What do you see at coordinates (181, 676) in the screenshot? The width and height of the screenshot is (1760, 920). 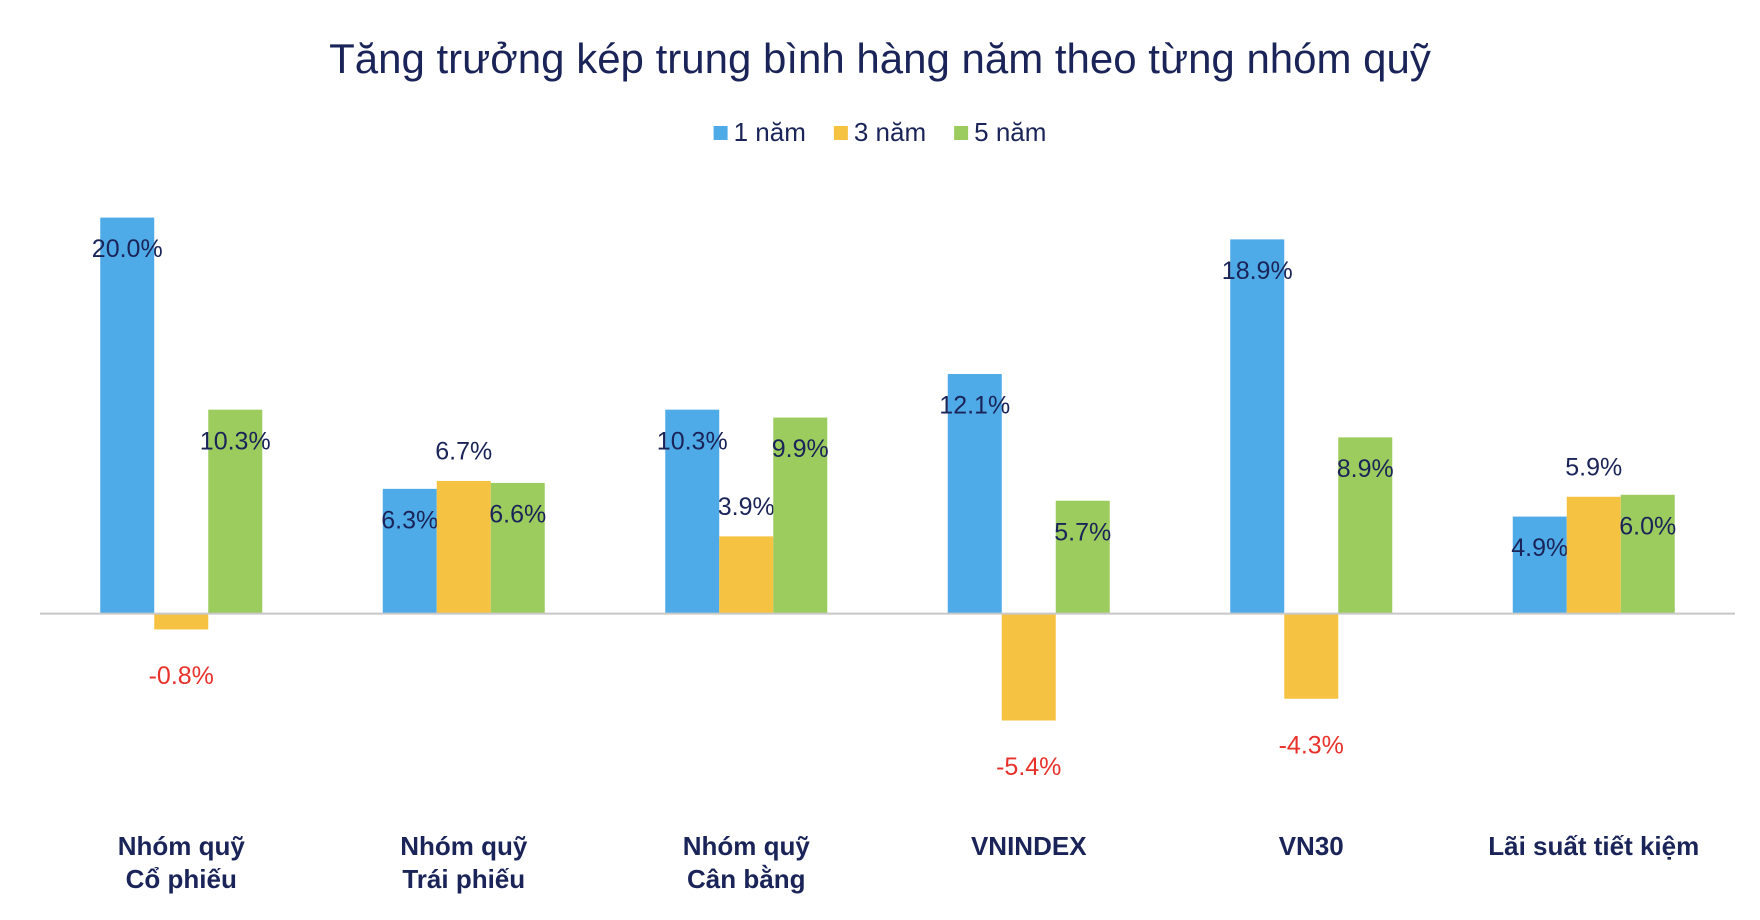 I see `data-label: -0.8%` at bounding box center [181, 676].